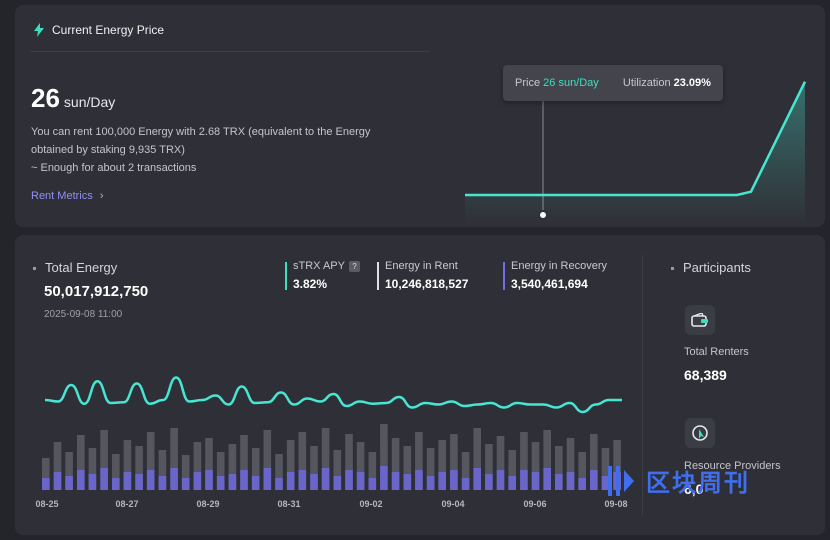  What do you see at coordinates (571, 83) in the screenshot?
I see `tooltip-price-value: 26 sun/Day` at bounding box center [571, 83].